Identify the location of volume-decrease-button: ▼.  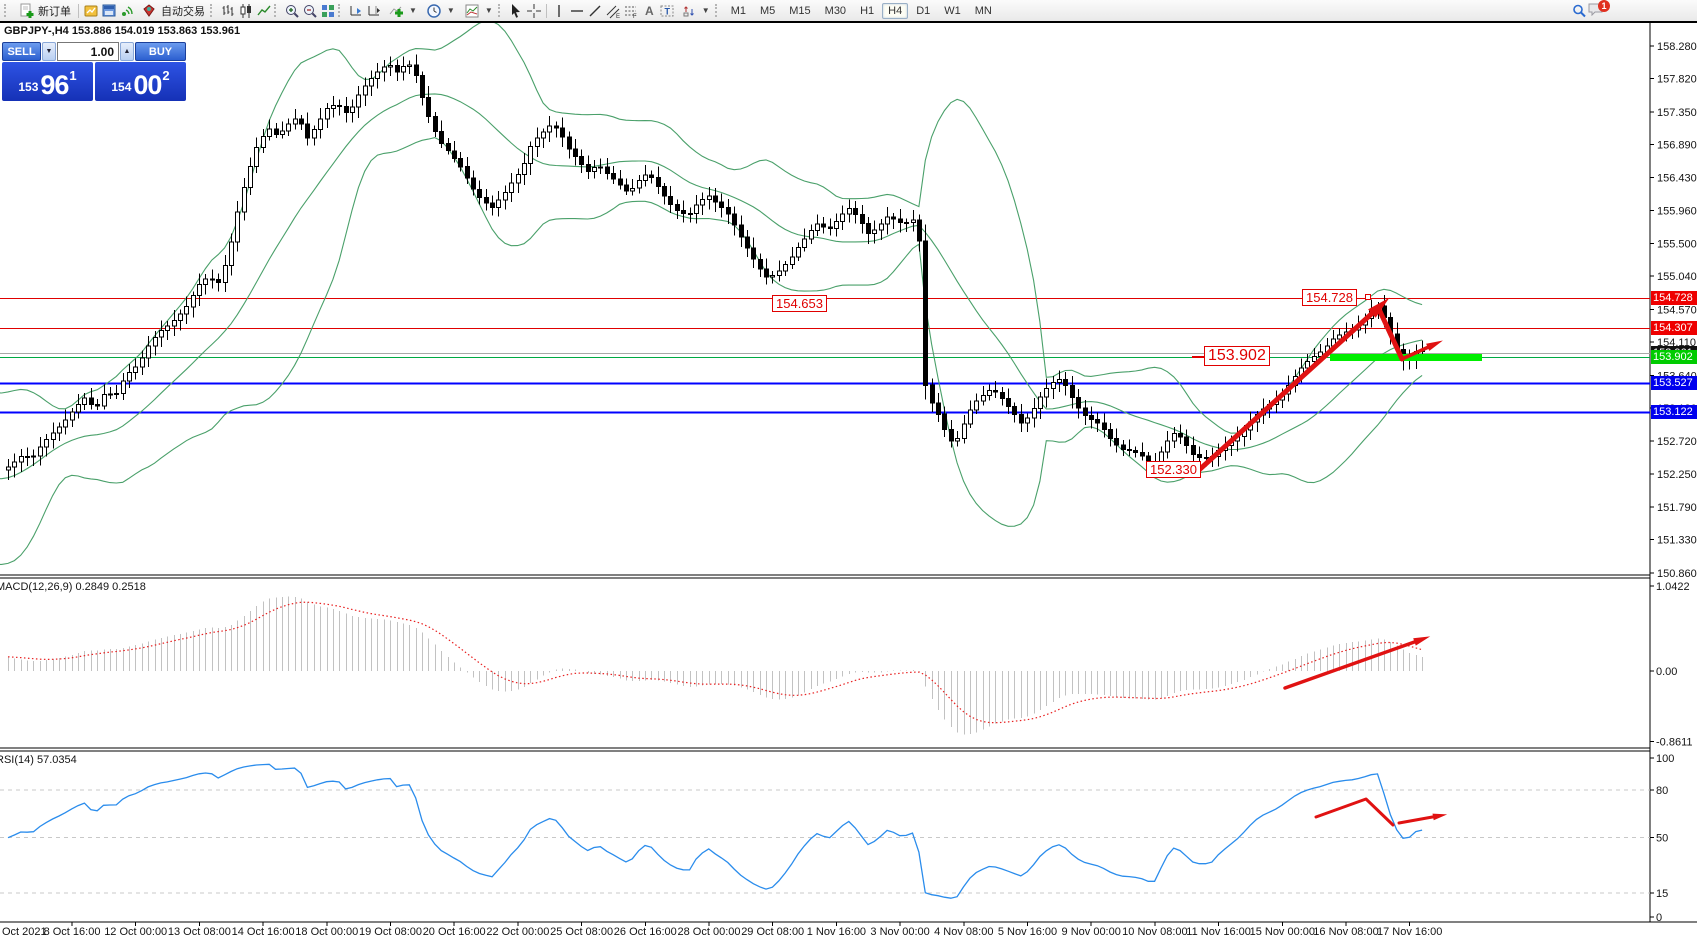
(49, 51).